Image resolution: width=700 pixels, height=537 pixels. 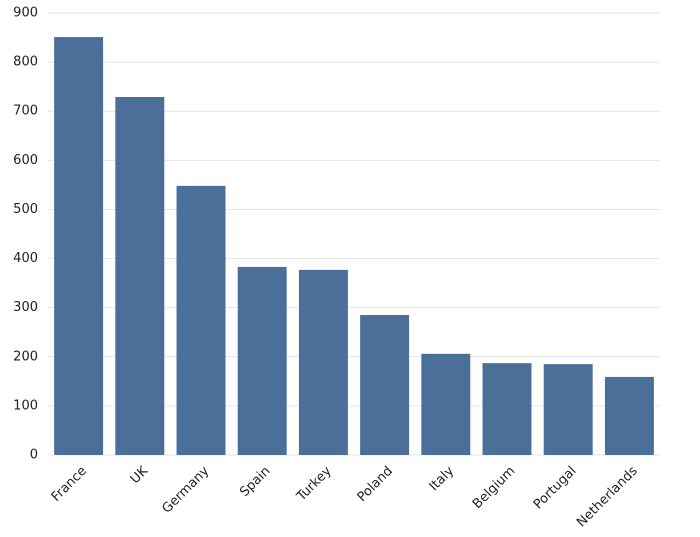 What do you see at coordinates (25, 111) in the screenshot?
I see `y-tick-label: 700` at bounding box center [25, 111].